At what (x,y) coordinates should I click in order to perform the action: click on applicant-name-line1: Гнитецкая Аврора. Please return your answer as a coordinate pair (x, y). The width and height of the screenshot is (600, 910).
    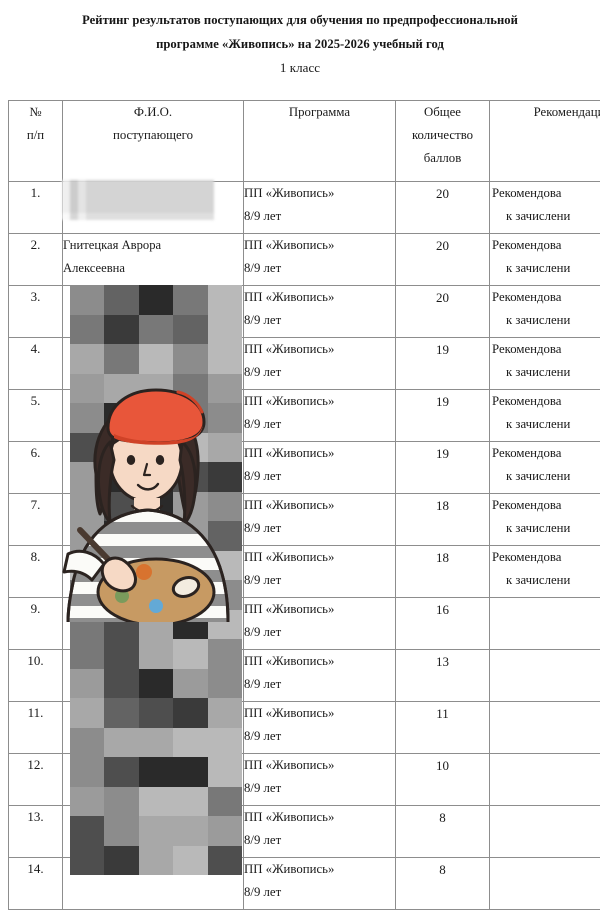
    Looking at the image, I should click on (153, 245).